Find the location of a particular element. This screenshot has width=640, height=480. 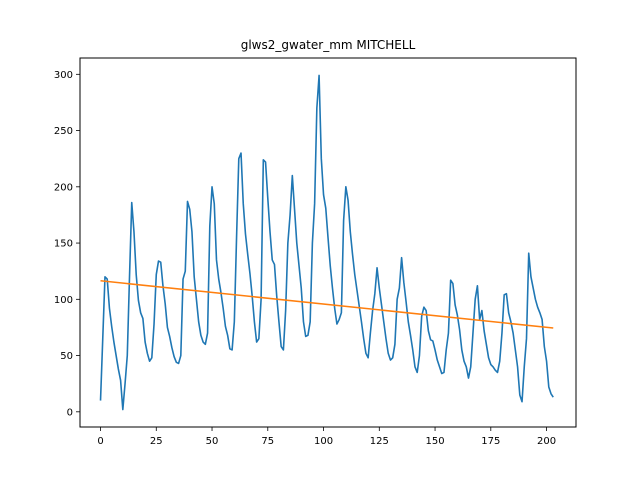

series-line-trend is located at coordinates (327, 304).